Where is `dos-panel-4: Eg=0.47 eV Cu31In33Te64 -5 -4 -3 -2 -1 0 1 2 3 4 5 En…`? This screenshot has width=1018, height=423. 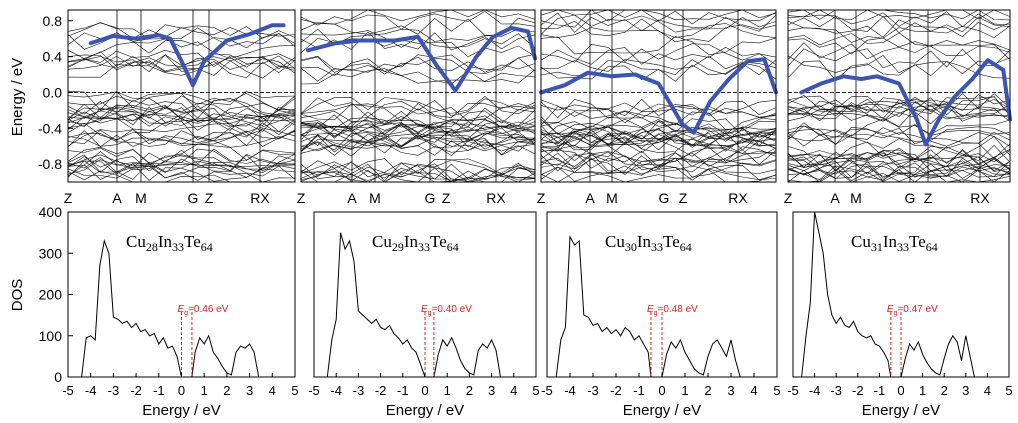 dos-panel-4: Eg=0.47 eV Cu31In33Te64 -5 -4 -3 -2 -1 0 1 2 3 4 5 En… is located at coordinates (900, 315).